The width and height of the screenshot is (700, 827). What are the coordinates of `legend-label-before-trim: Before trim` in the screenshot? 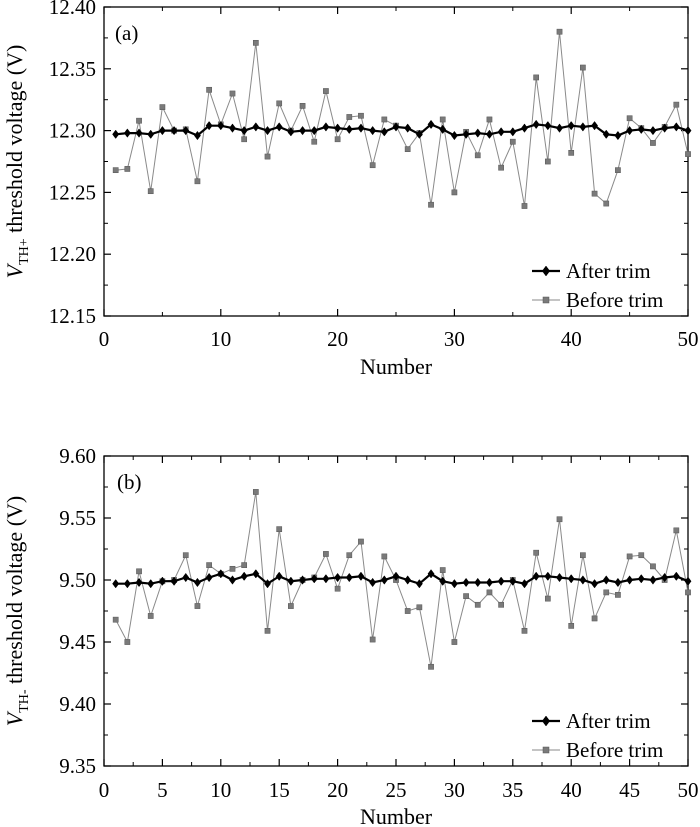 It's located at (614, 750).